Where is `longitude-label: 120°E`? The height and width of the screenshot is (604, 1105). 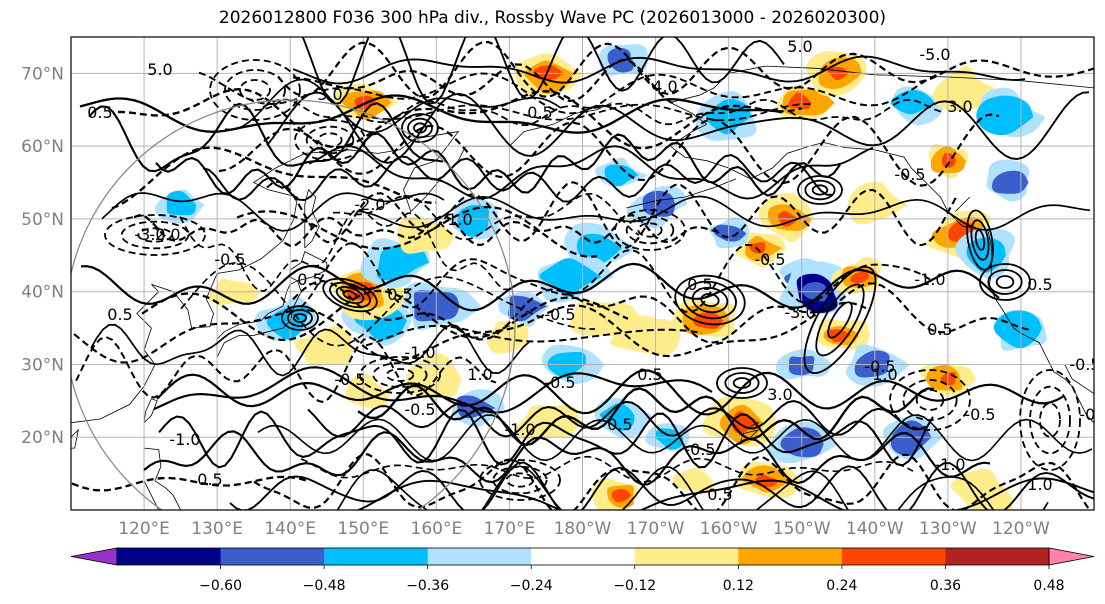 longitude-label: 120°E is located at coordinates (144, 529).